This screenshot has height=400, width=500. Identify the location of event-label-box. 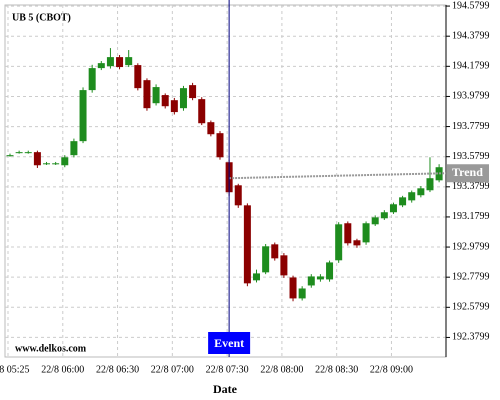
(229, 343).